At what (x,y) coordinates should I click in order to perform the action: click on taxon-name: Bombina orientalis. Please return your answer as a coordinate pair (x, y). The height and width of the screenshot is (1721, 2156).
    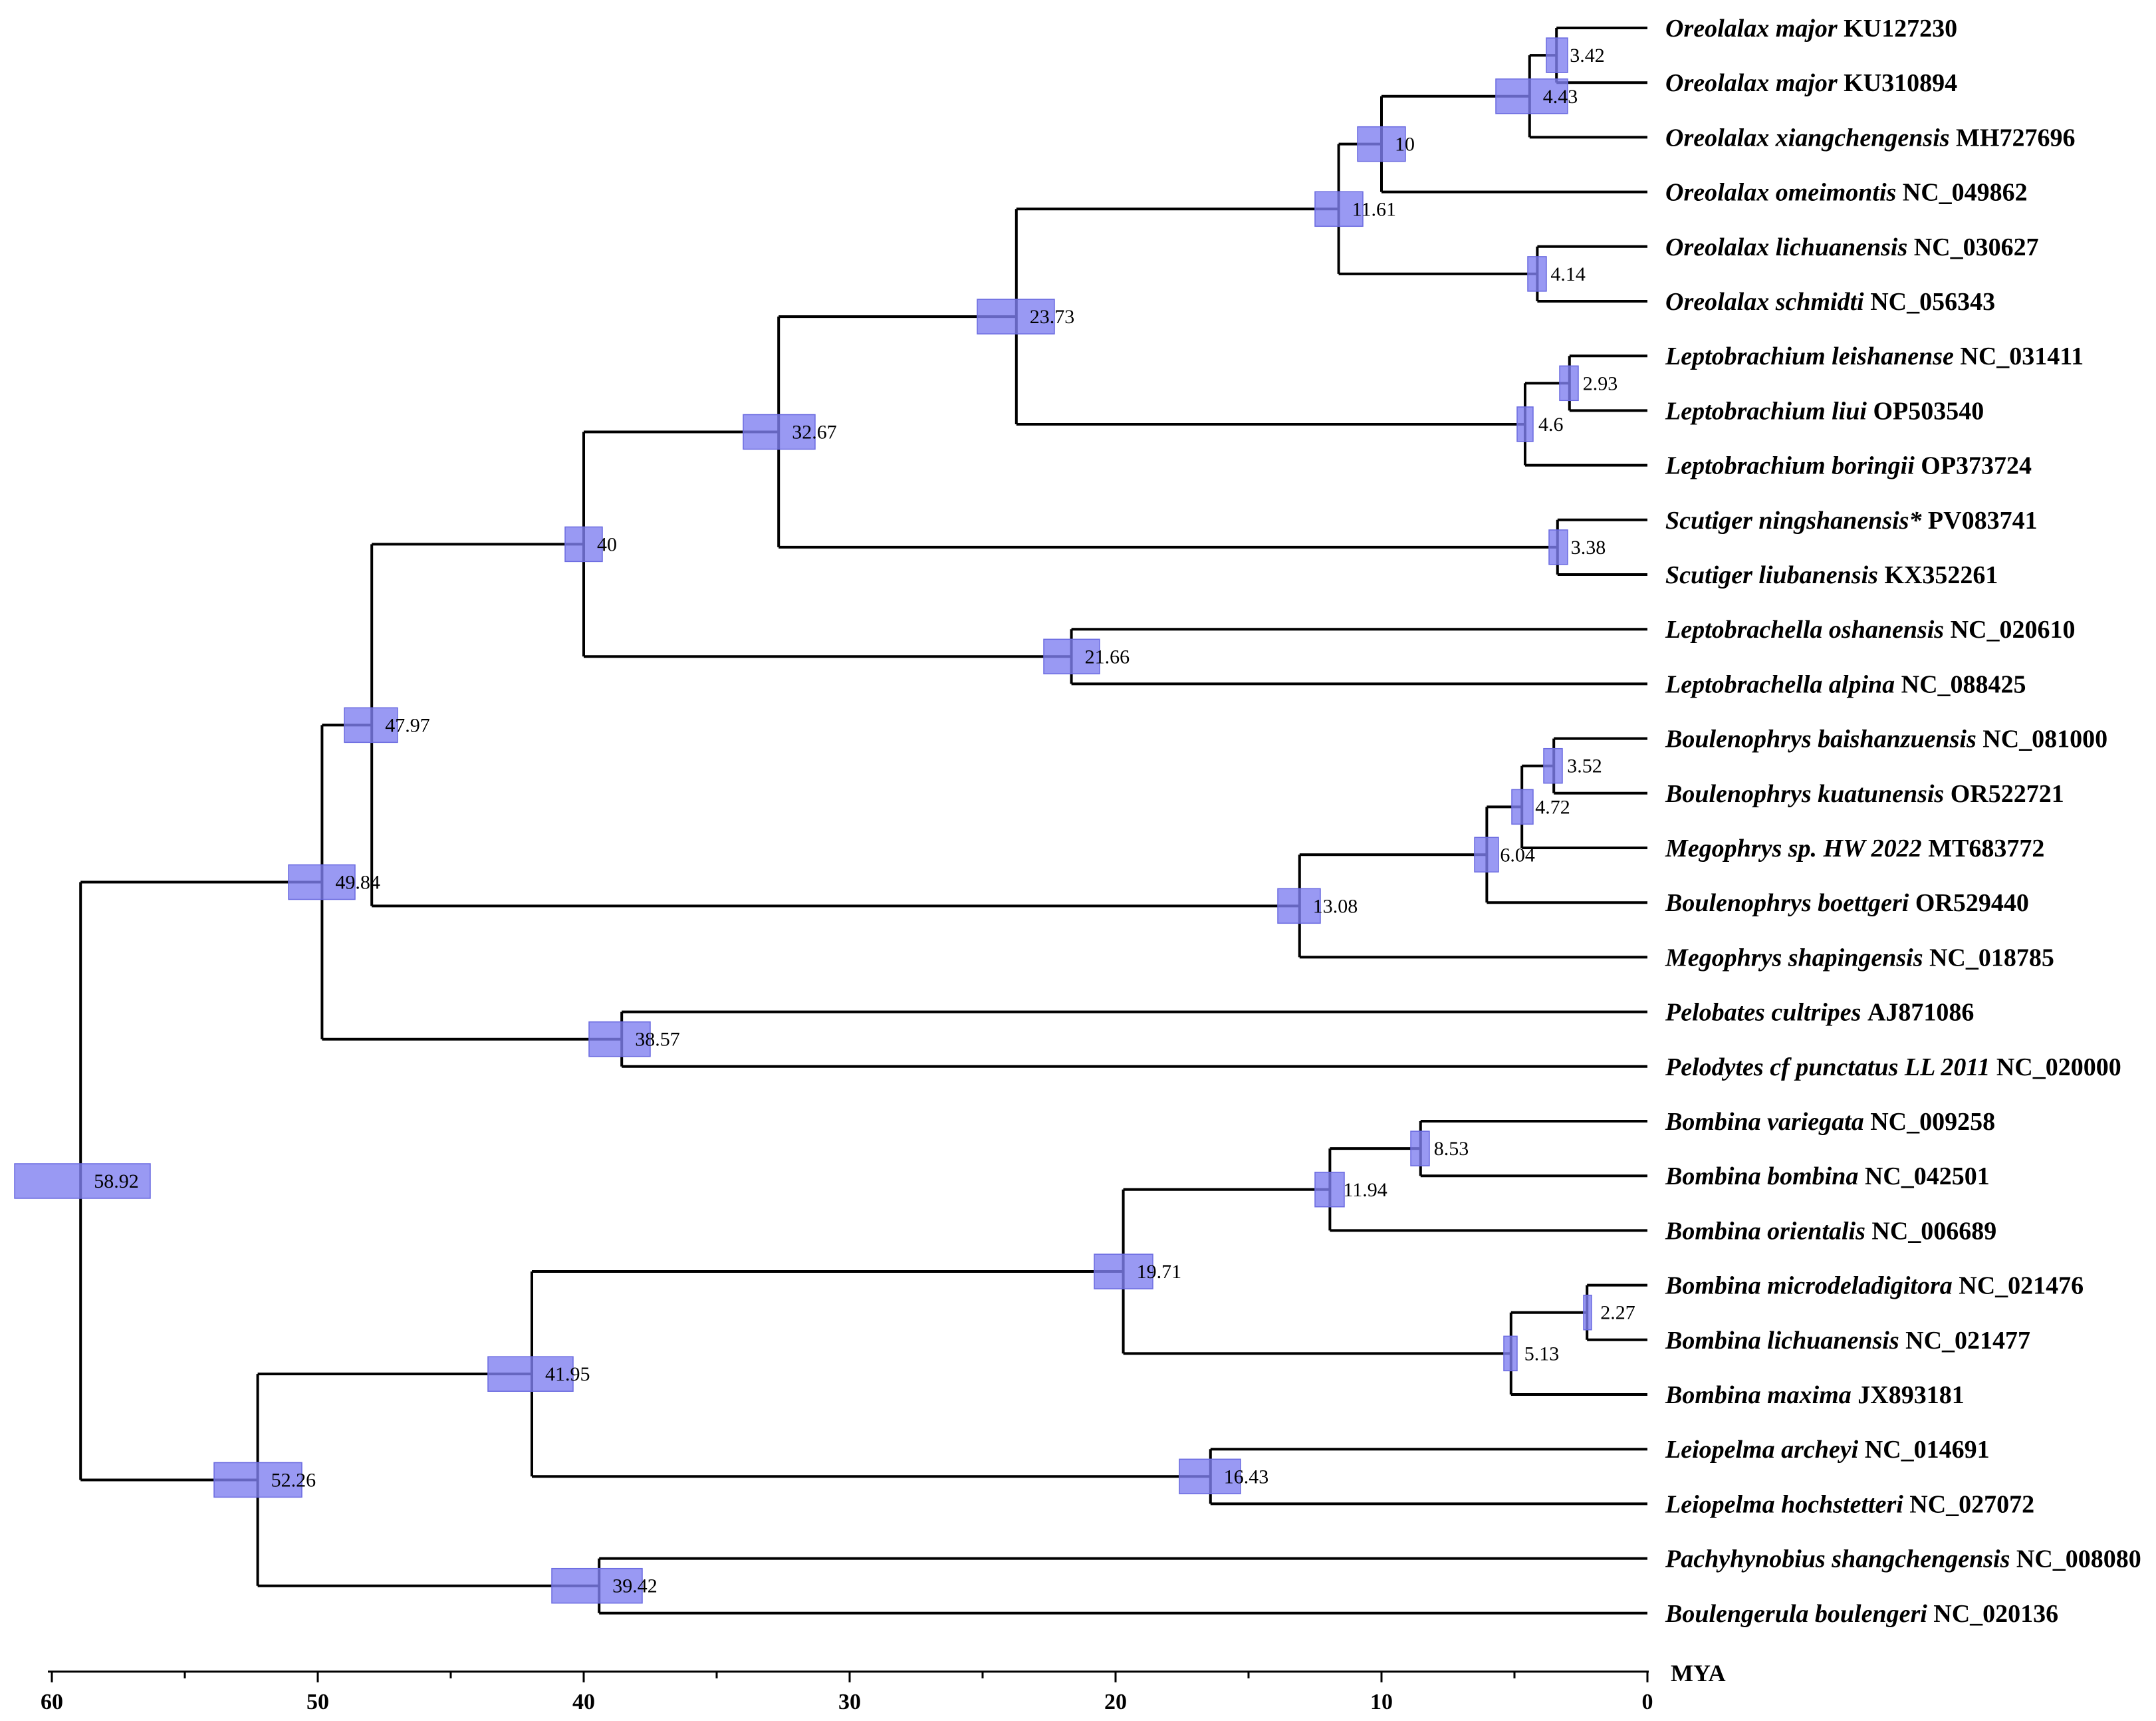
    Looking at the image, I should click on (1768, 1231).